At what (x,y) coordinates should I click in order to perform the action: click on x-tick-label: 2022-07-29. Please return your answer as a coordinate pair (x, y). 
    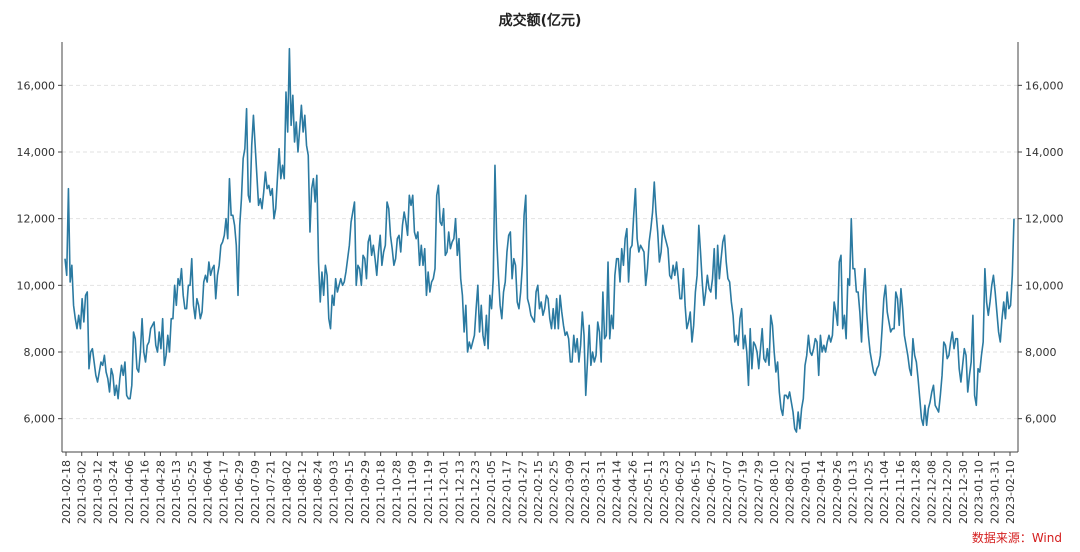
    Looking at the image, I should click on (758, 492).